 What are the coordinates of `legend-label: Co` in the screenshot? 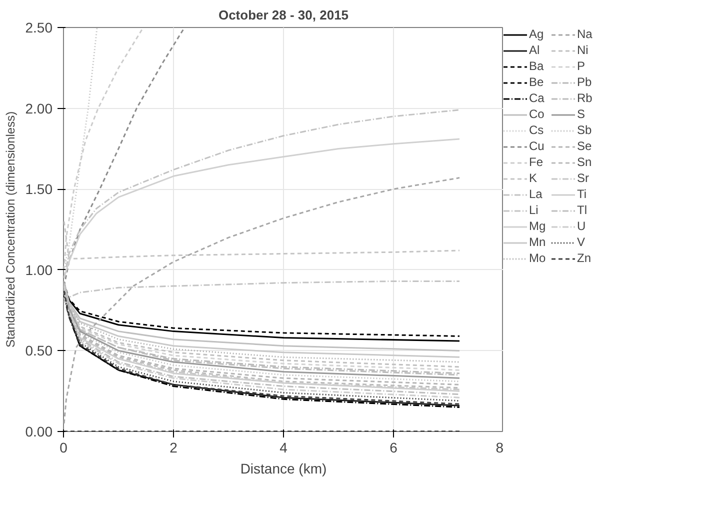 It's located at (537, 114).